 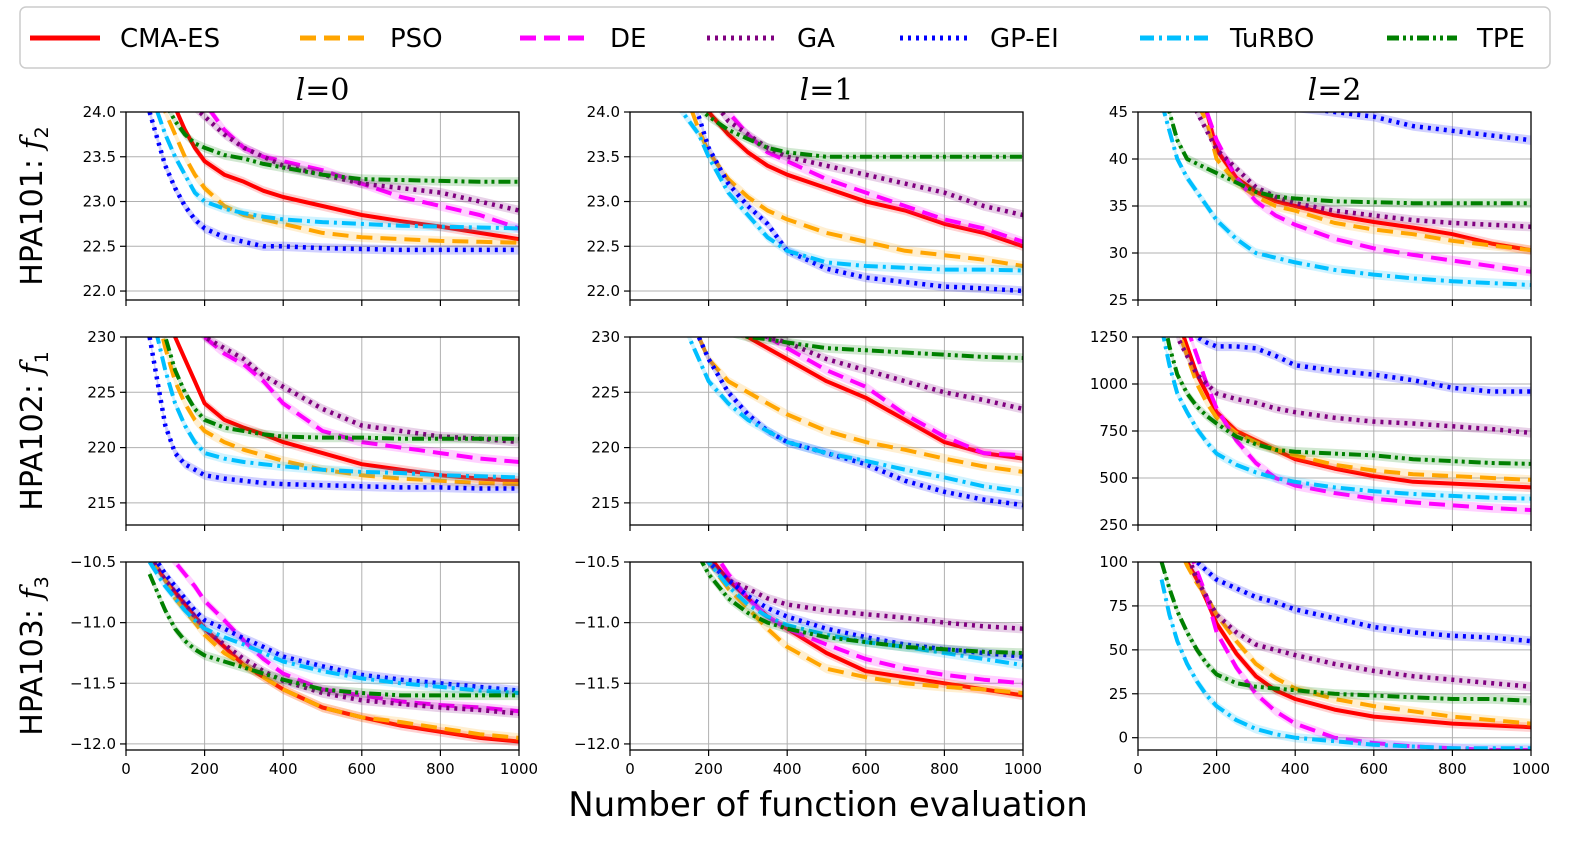 What do you see at coordinates (99, 112) in the screenshot?
I see `y-tick-label: 24.0` at bounding box center [99, 112].